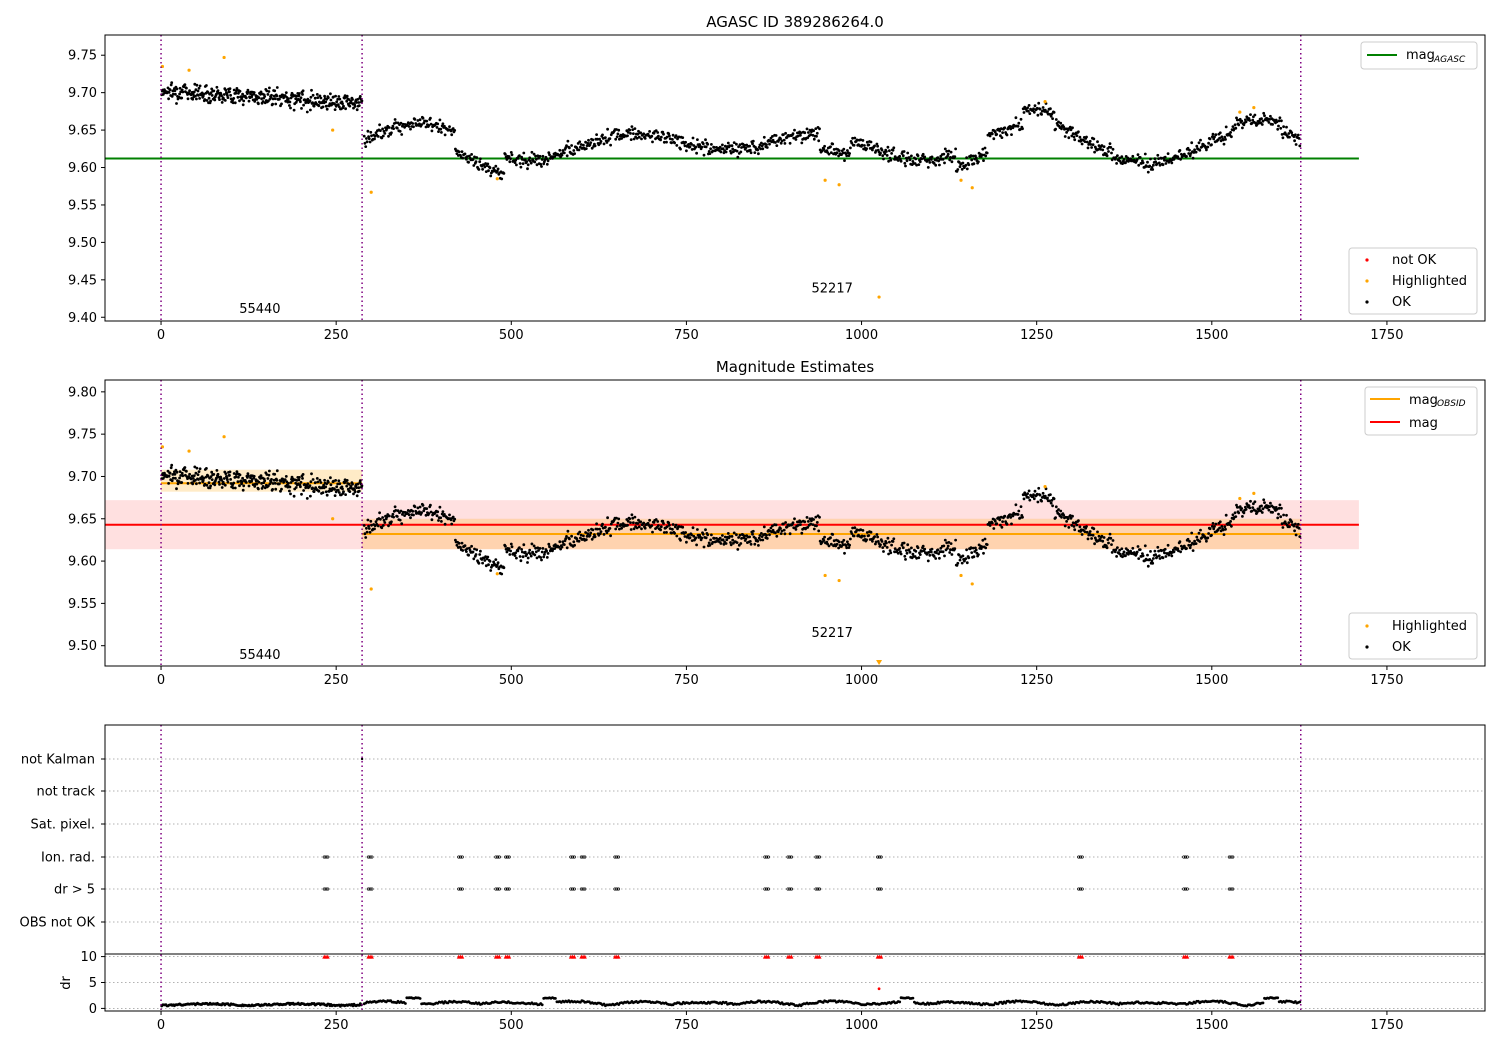  What do you see at coordinates (82, 519) in the screenshot?
I see `panel2-ytick-label: 9.65` at bounding box center [82, 519].